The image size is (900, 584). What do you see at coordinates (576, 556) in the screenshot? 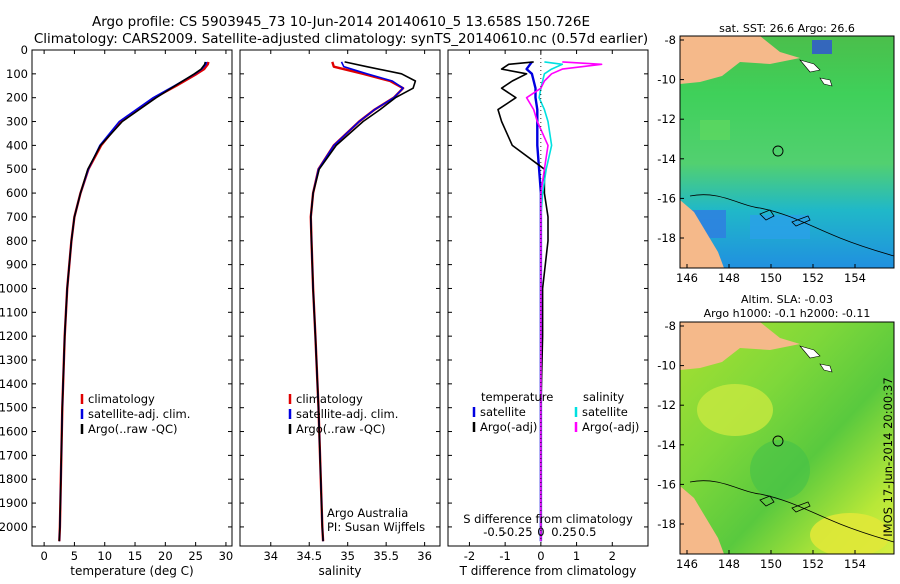
I see `x-tick-label: 1` at bounding box center [576, 556].